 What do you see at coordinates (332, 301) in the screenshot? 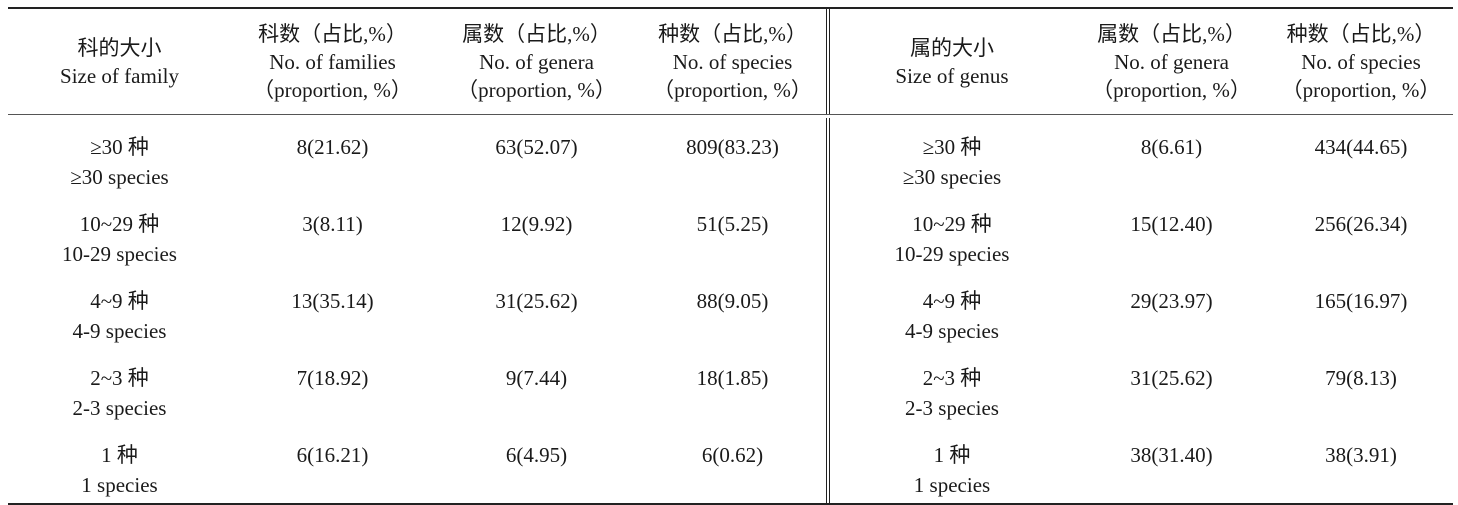
I see `family-count-cell: 13(35.14)` at bounding box center [332, 301].